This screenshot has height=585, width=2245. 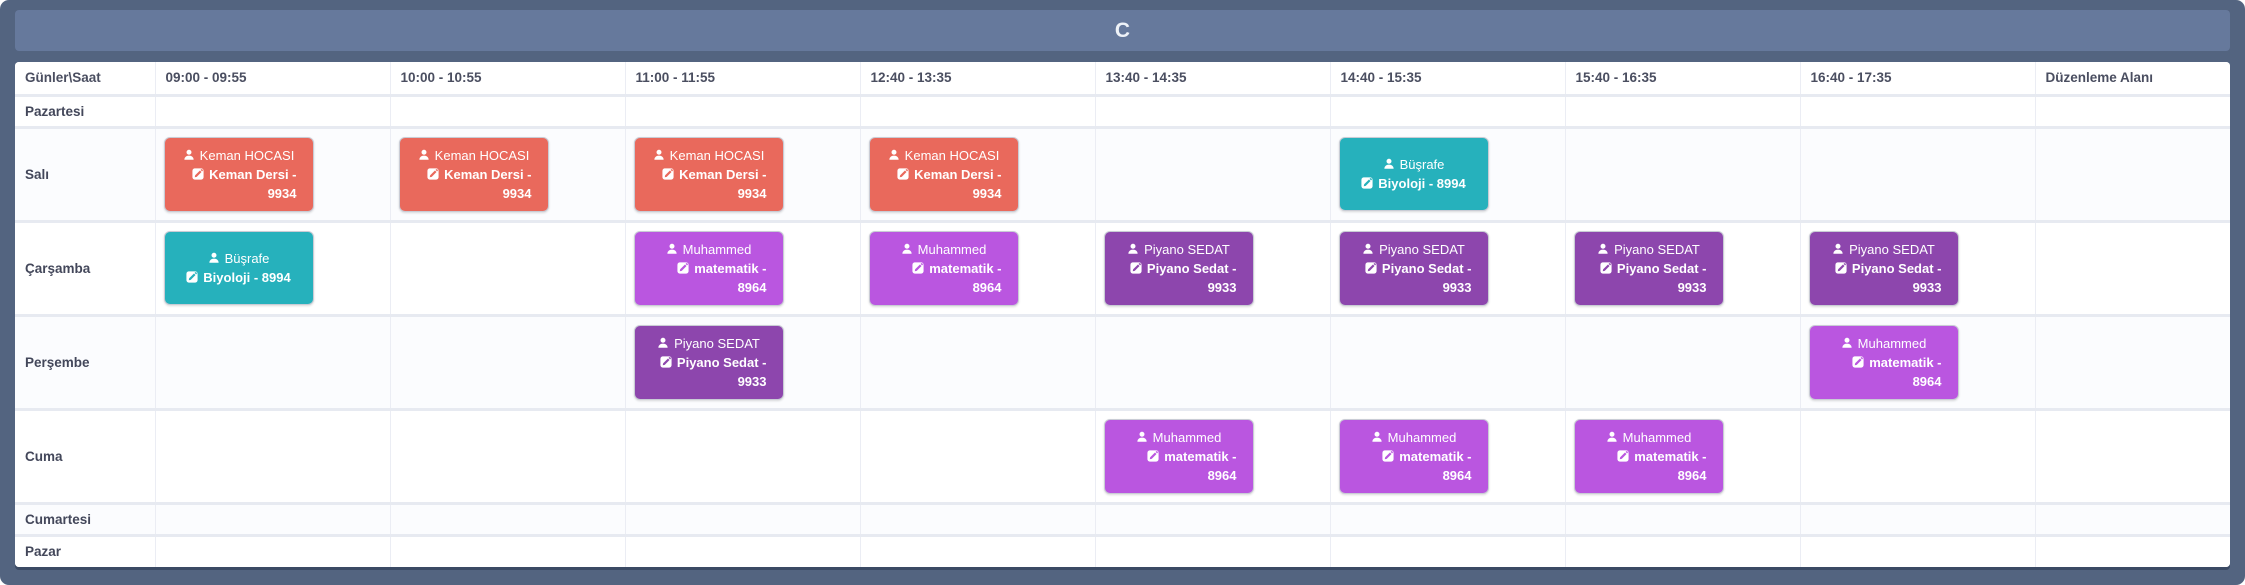 I want to click on column-header-time: 13:40 - 14:35, so click(x=1212, y=78).